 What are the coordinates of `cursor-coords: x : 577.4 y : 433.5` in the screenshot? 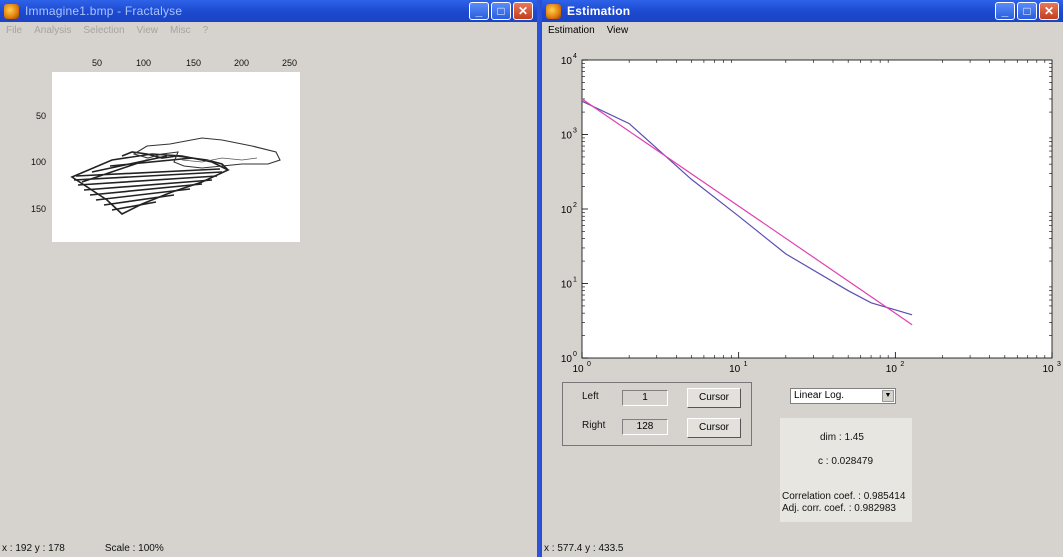 It's located at (584, 548).